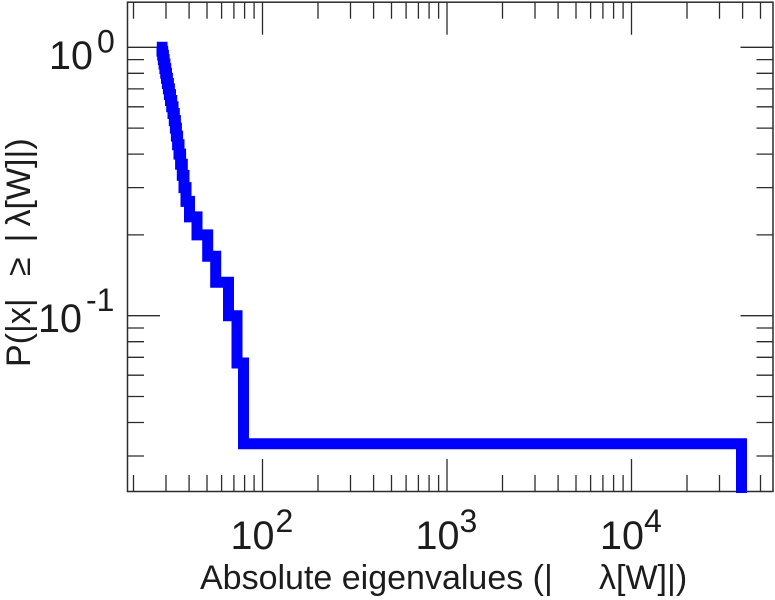 This screenshot has height=600, width=775. Describe the element at coordinates (106, 42) in the screenshot. I see `svg-text: 0` at that location.